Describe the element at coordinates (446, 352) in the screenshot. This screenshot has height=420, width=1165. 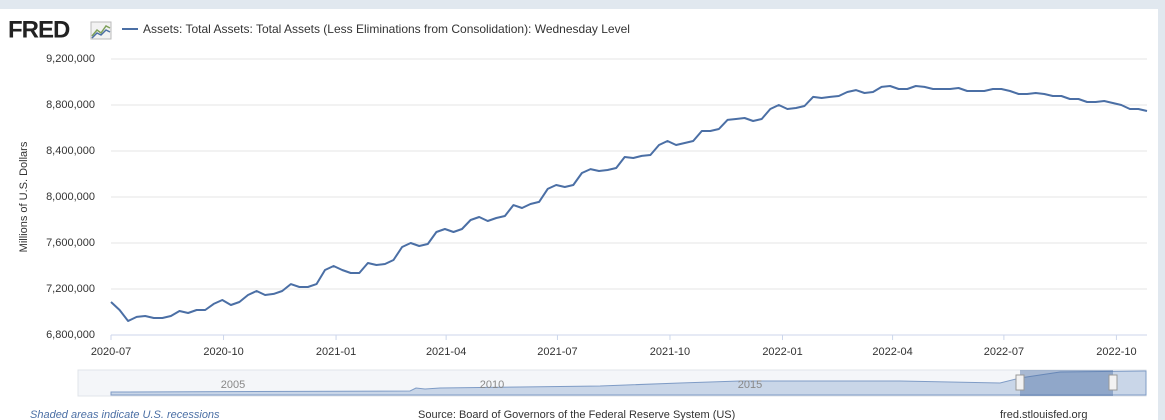
I see `x-tick-label: 2021-04` at that location.